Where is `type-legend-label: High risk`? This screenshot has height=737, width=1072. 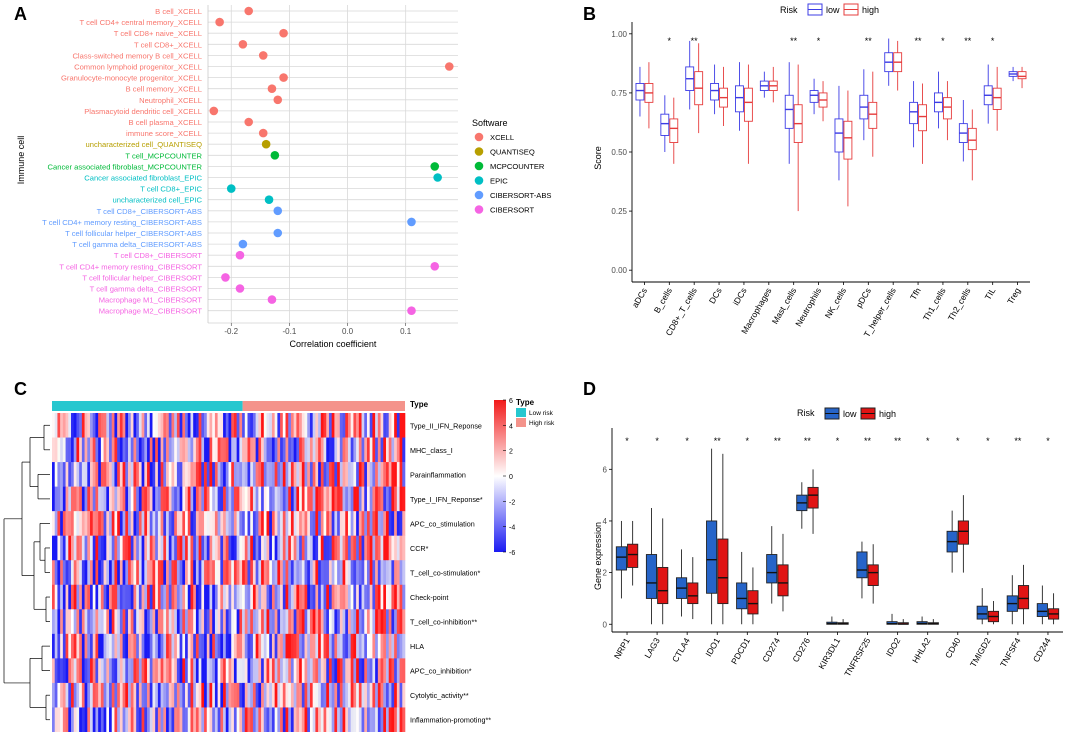
type-legend-label: High risk is located at coordinates (542, 423).